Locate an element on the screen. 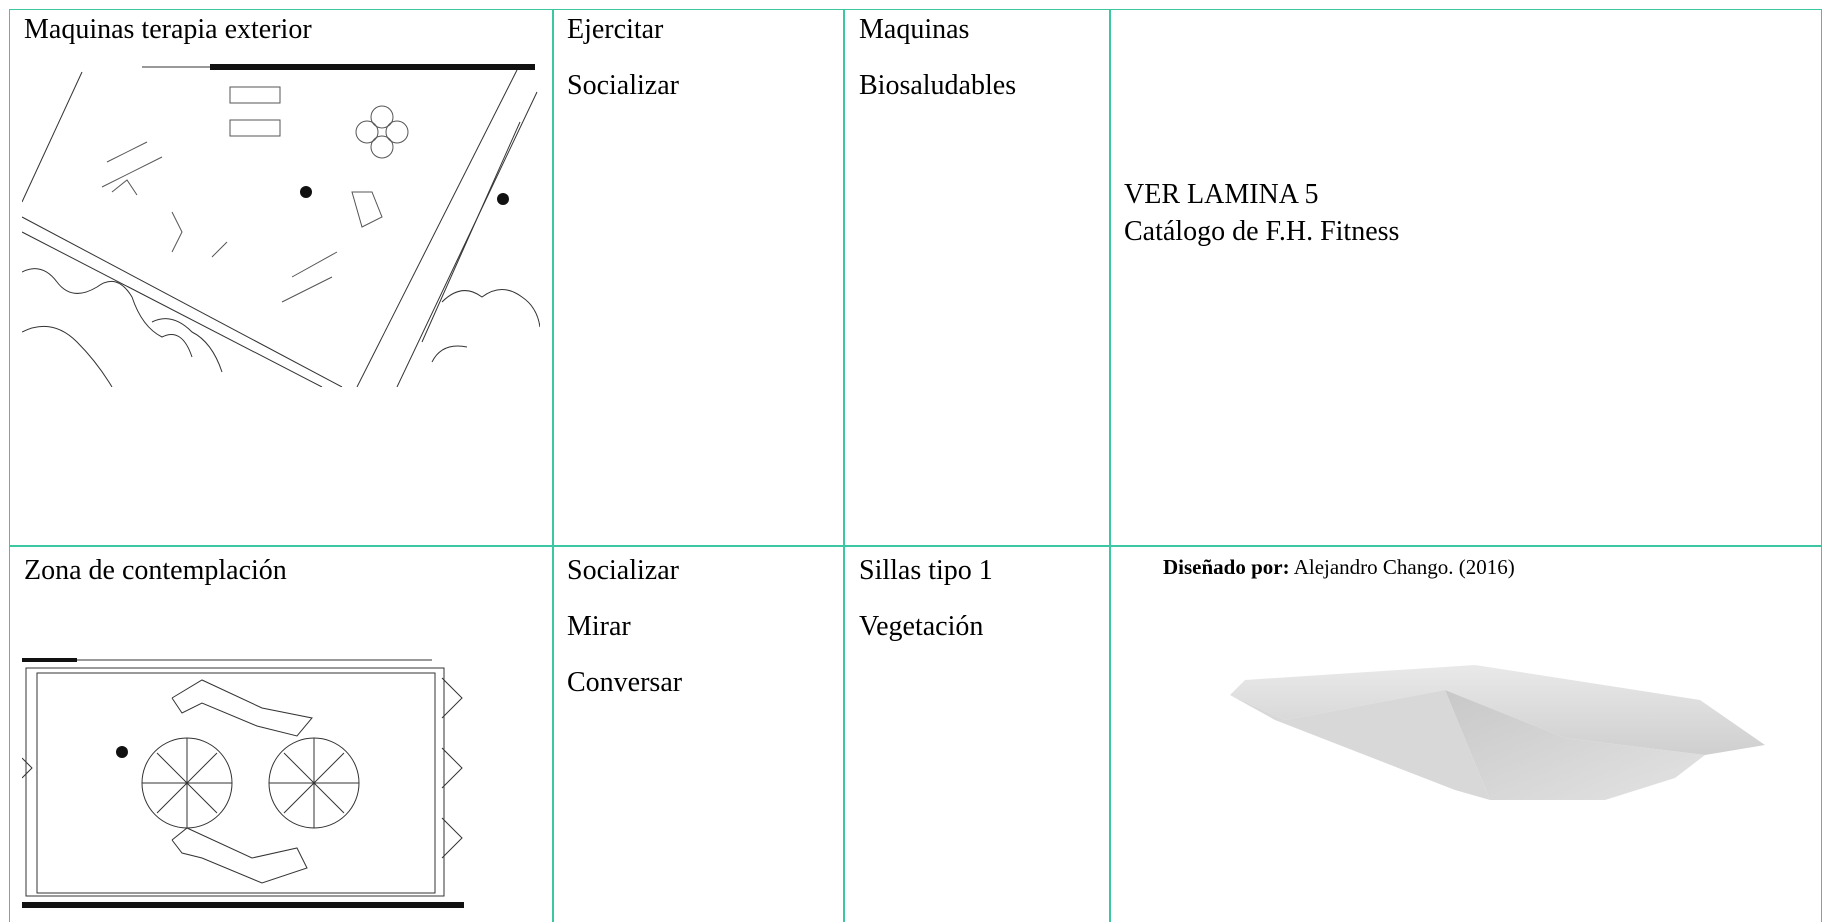 The image size is (1823, 922). cell-line: Ejercitar is located at coordinates (615, 29).